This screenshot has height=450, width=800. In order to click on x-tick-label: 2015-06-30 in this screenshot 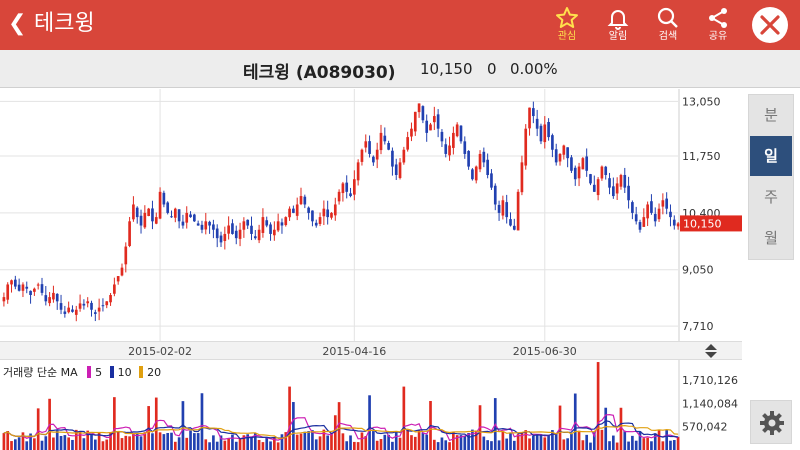, I will do `click(545, 351)`.